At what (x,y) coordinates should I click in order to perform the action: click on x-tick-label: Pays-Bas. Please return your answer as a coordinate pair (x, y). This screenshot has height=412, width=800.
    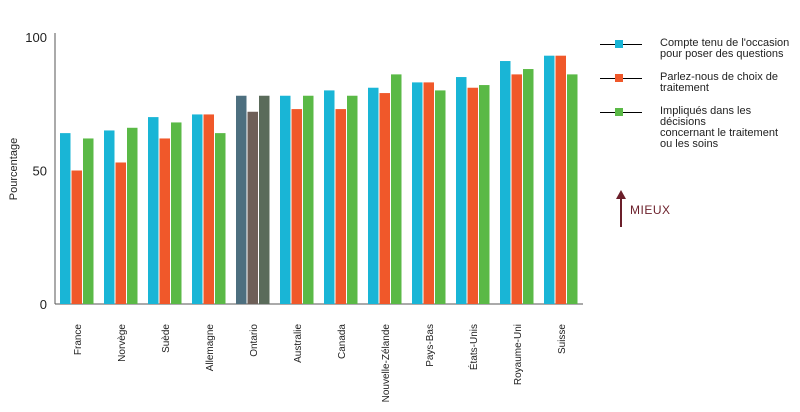
    Looking at the image, I should click on (430, 345).